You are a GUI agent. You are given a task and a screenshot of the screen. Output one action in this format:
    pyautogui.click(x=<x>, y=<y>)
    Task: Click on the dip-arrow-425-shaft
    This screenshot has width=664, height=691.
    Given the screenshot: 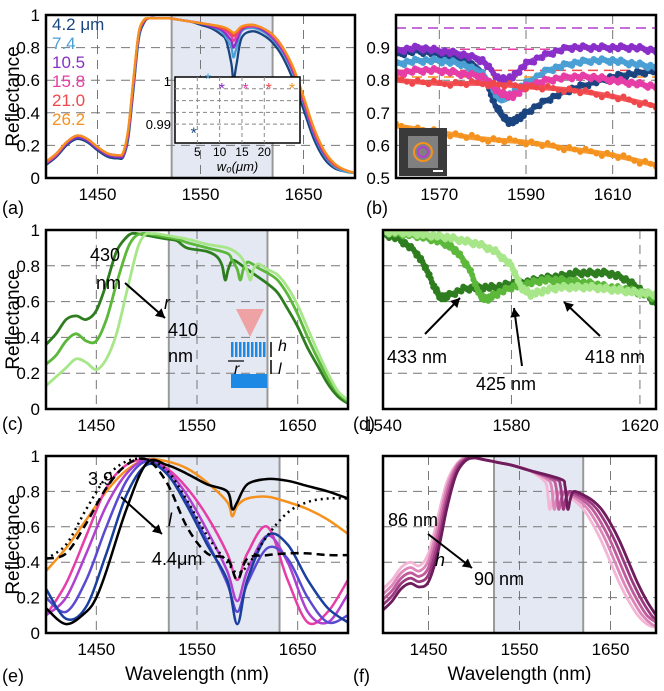 What is the action you would take?
    pyautogui.click(x=518, y=337)
    